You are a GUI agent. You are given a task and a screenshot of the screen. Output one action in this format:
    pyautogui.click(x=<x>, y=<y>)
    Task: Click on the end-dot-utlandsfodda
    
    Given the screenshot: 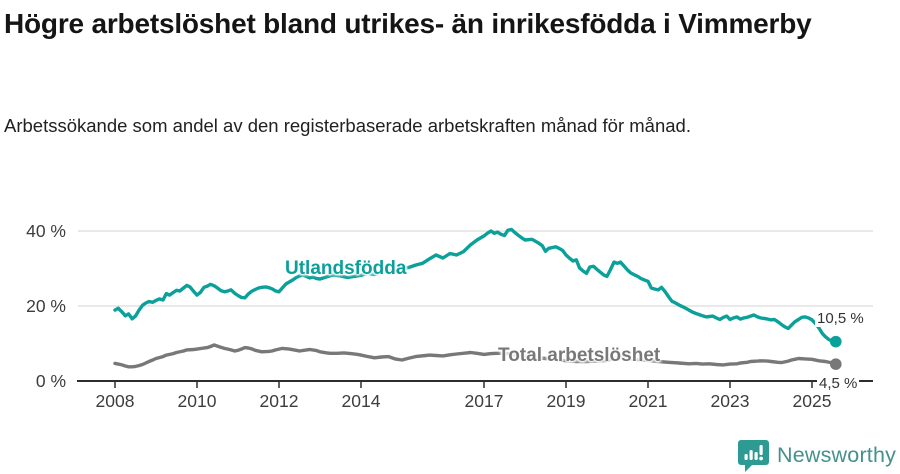 What is the action you would take?
    pyautogui.click(x=835, y=341)
    